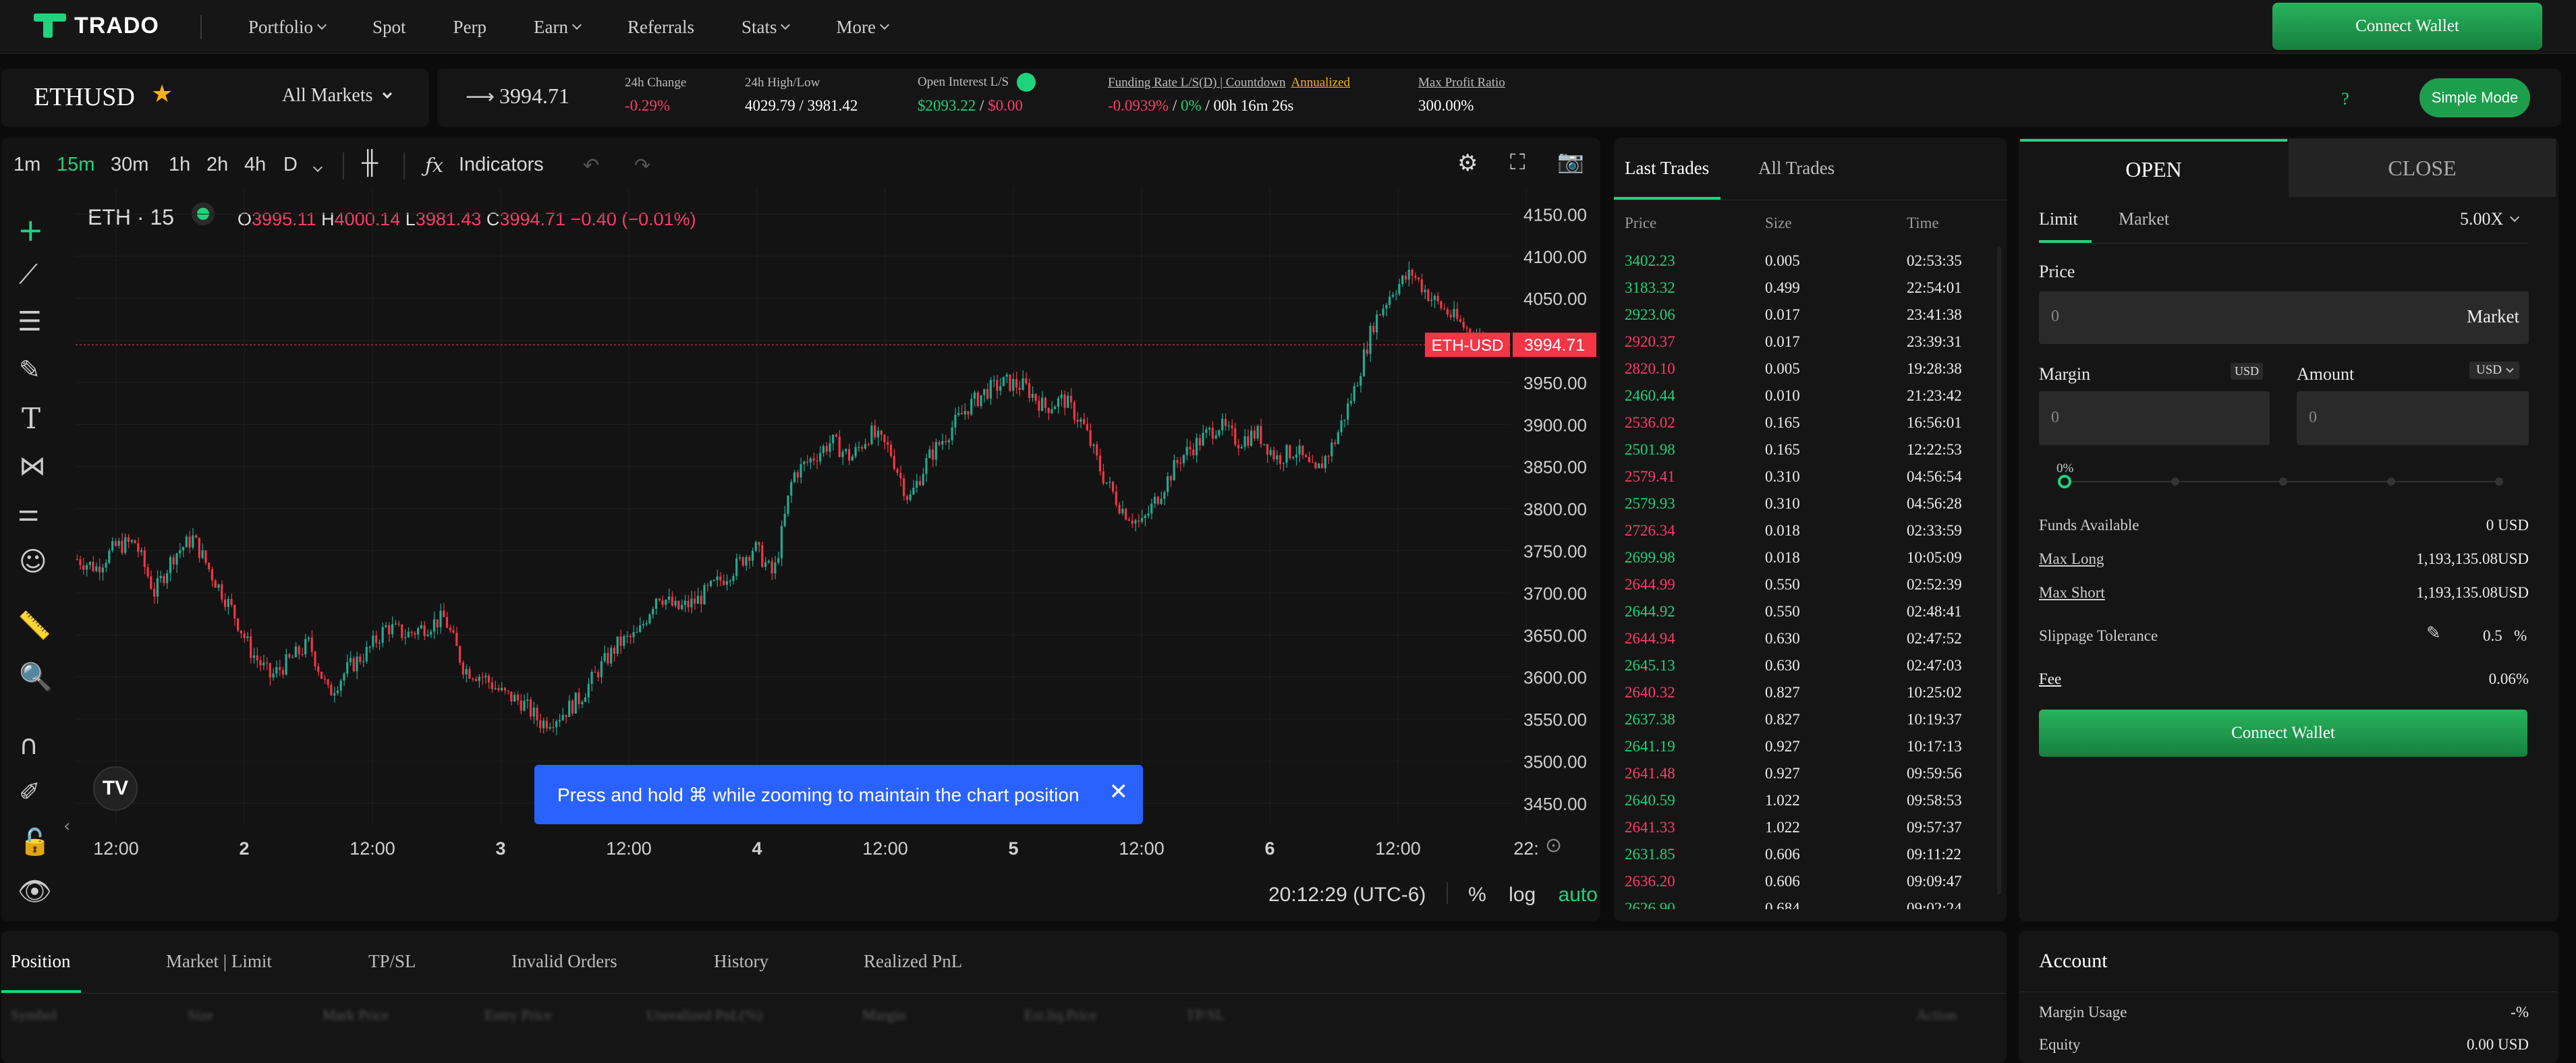  Describe the element at coordinates (67, 826) in the screenshot. I see `collapse-toolbar-icon: ‹` at that location.